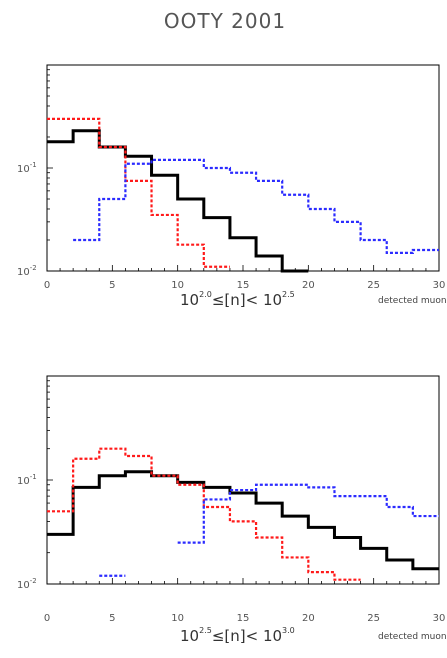 This screenshot has height=658, width=447. I want to click on panel-2-y-tick-labels: 10⁻¹ 10⁻², so click(27, 532).